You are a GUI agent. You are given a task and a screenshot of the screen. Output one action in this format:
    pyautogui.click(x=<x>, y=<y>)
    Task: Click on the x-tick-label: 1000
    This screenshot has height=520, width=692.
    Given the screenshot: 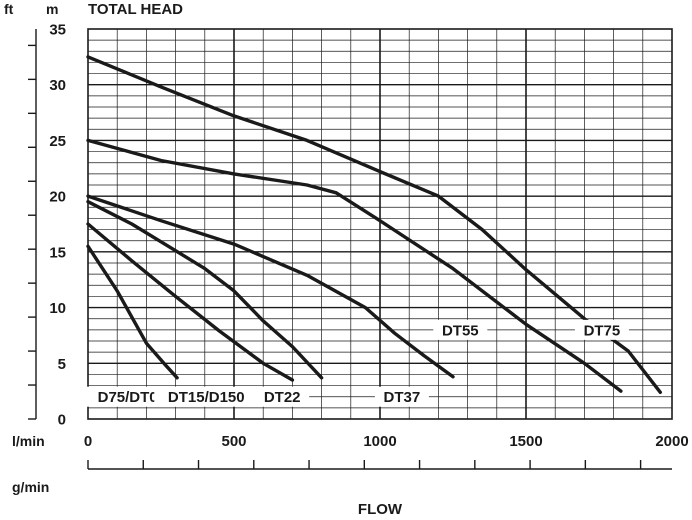 What is the action you would take?
    pyautogui.click(x=379, y=441)
    